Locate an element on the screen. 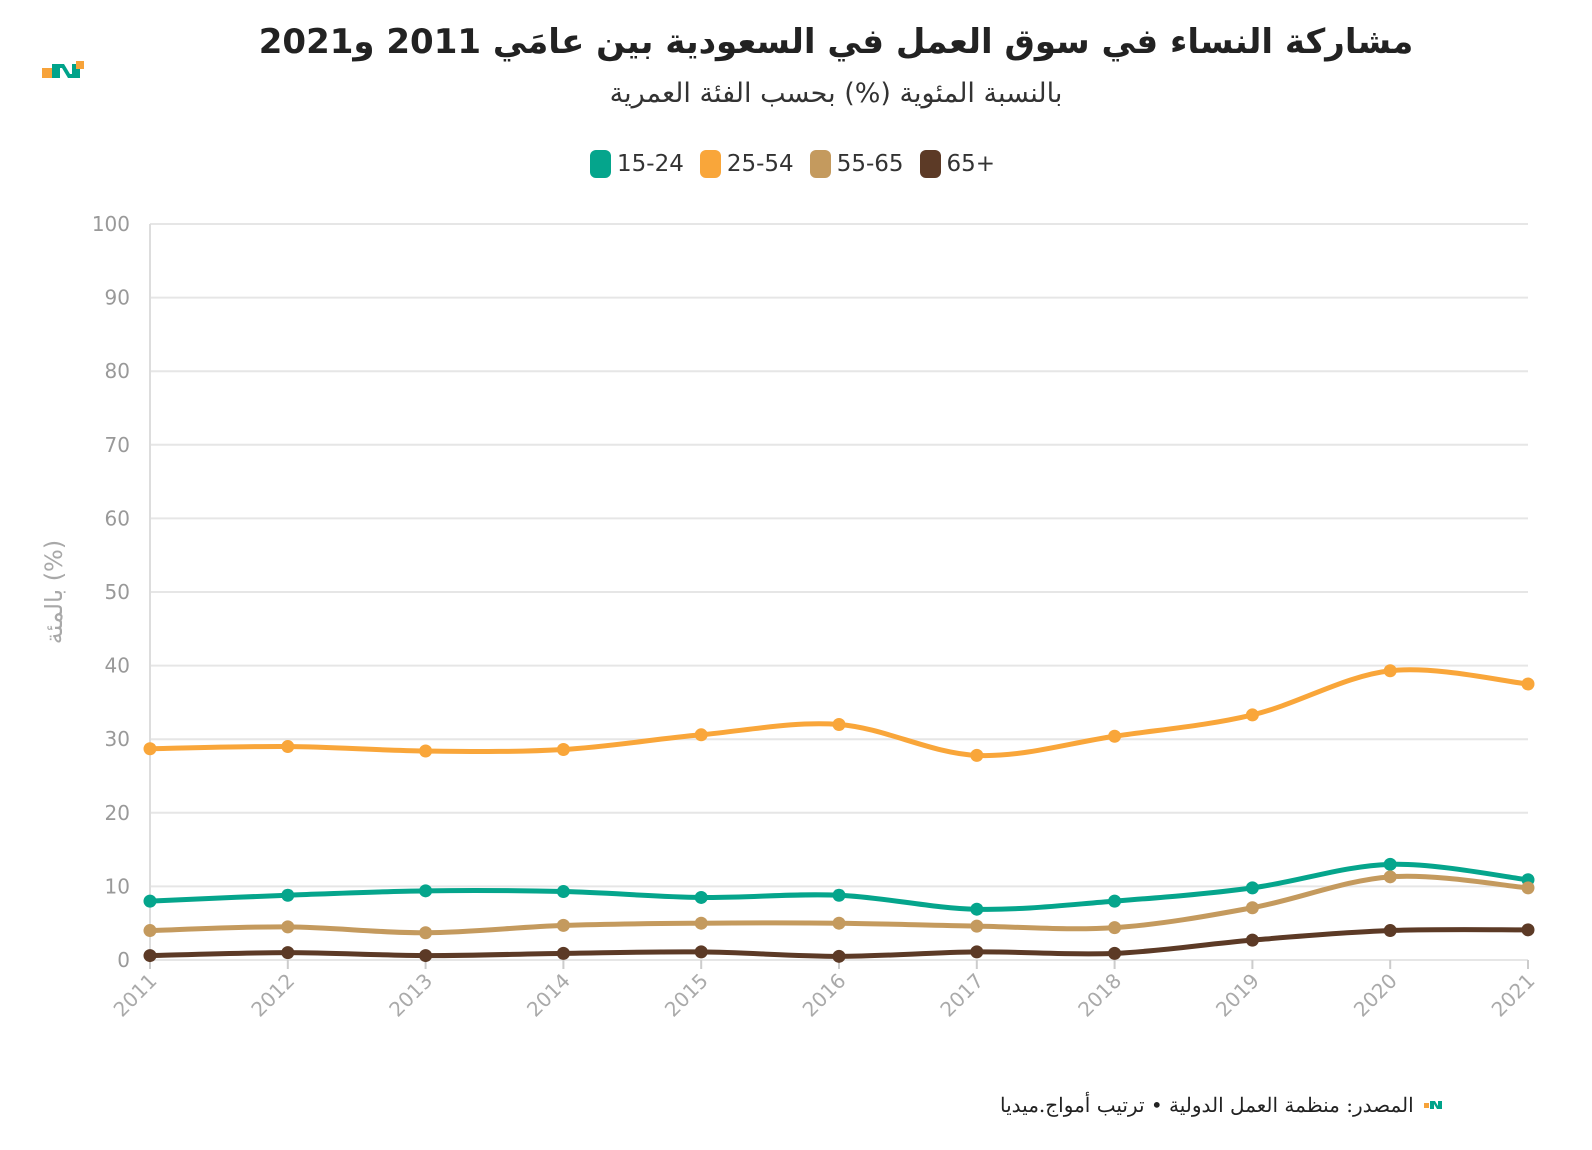 The width and height of the screenshot is (1592, 1150). data-point-55-65-2020 is located at coordinates (1390, 877).